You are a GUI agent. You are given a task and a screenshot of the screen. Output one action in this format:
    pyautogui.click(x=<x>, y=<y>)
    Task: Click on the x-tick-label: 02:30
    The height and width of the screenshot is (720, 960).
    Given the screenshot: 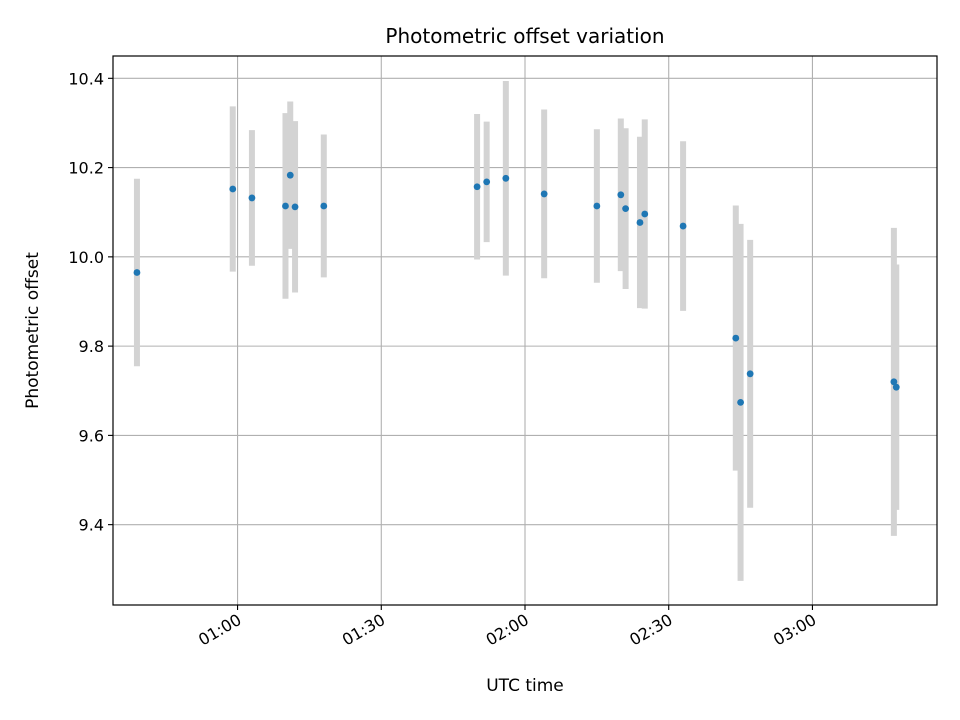 What is the action you would take?
    pyautogui.click(x=650, y=630)
    